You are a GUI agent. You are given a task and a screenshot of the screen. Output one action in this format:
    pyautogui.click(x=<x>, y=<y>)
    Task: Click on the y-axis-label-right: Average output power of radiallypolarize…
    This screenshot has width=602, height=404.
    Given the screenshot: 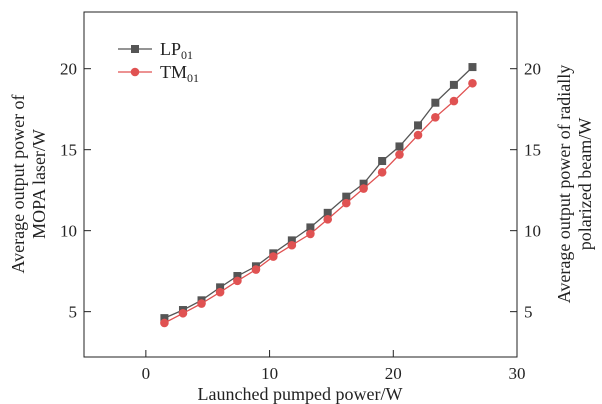 What is the action you would take?
    pyautogui.click(x=574, y=184)
    